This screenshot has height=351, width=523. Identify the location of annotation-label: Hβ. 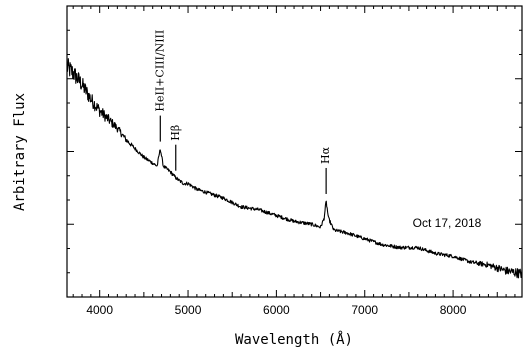
(175, 133).